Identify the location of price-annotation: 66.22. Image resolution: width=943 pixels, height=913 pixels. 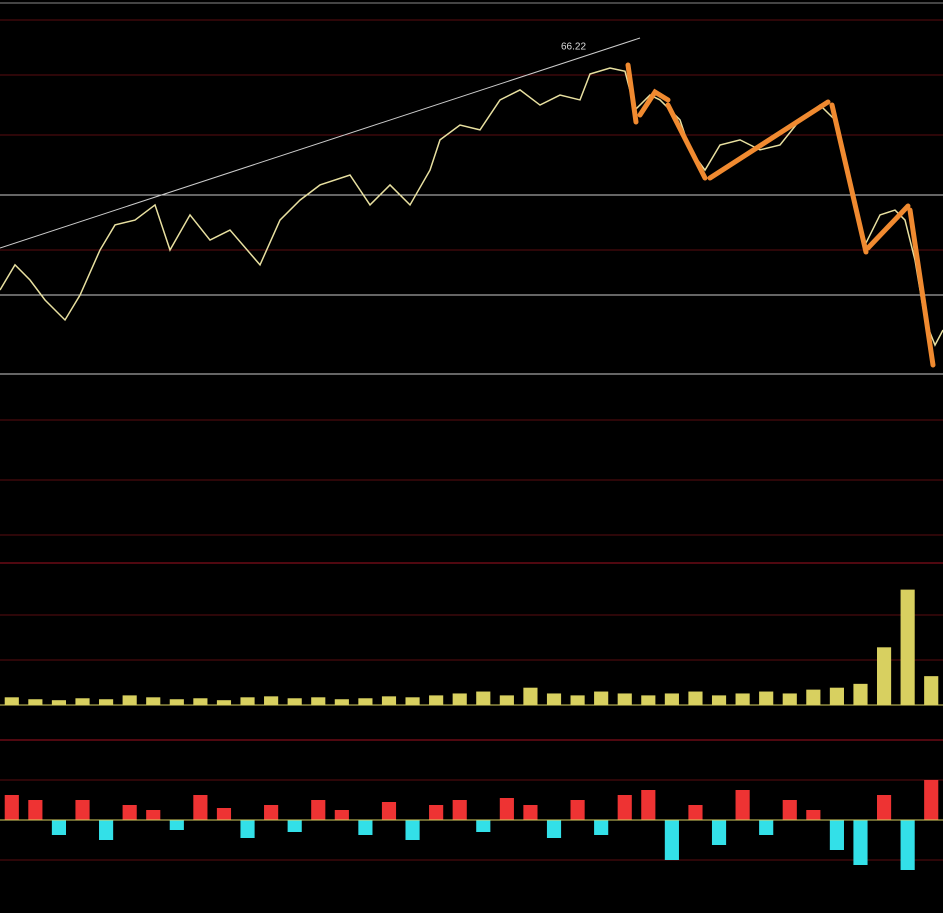
(573, 47).